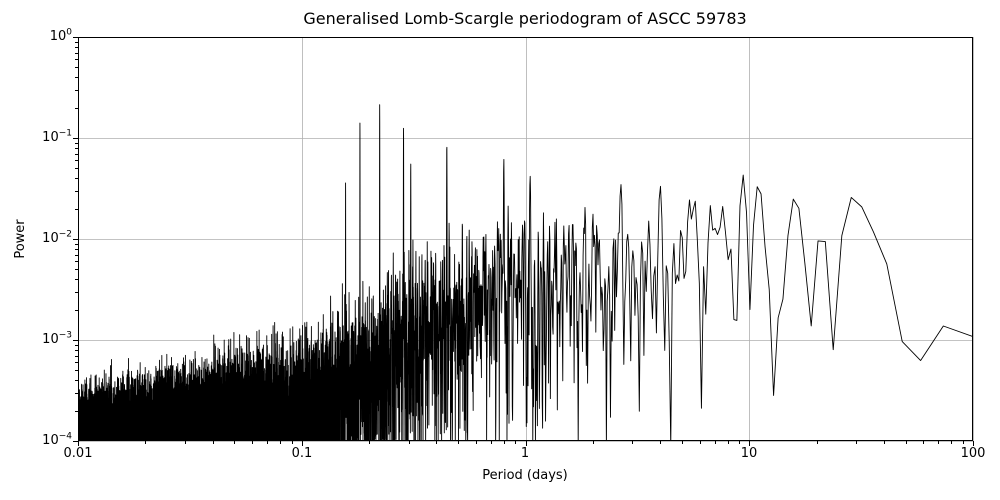  What do you see at coordinates (973, 453) in the screenshot?
I see `x-tick-label-100: 100` at bounding box center [973, 453].